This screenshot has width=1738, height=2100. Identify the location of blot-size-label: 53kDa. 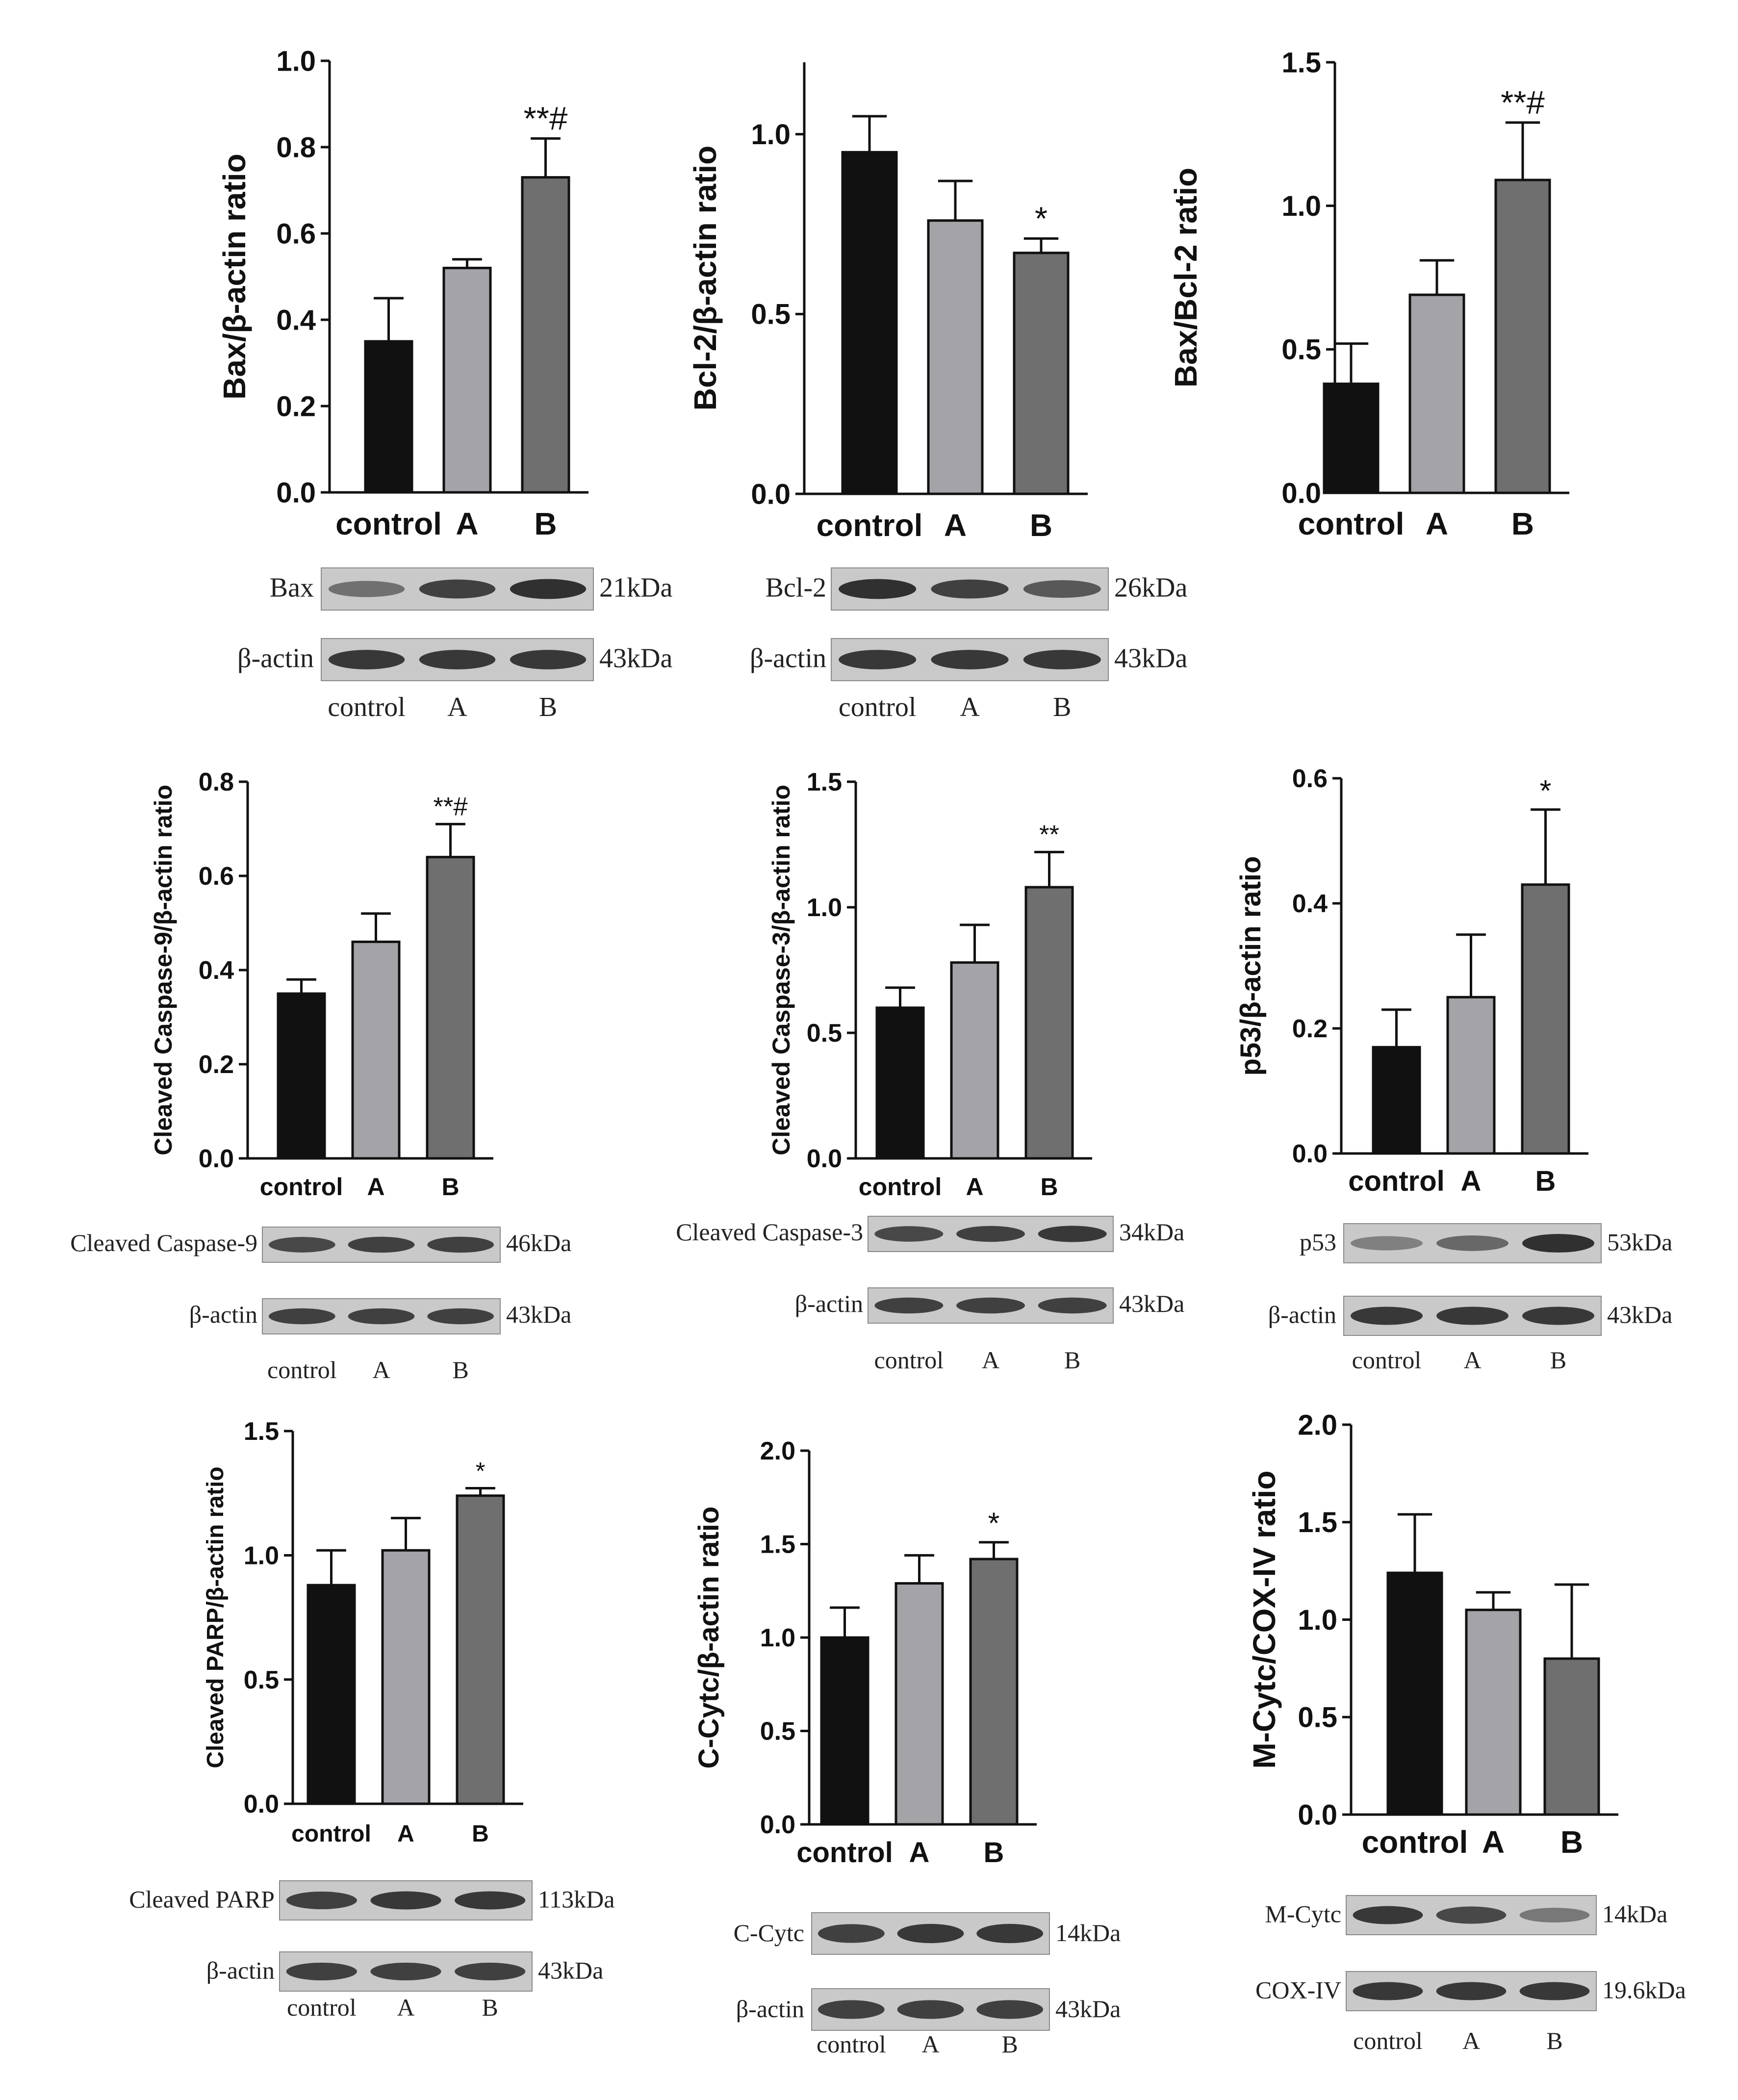
(1639, 1241).